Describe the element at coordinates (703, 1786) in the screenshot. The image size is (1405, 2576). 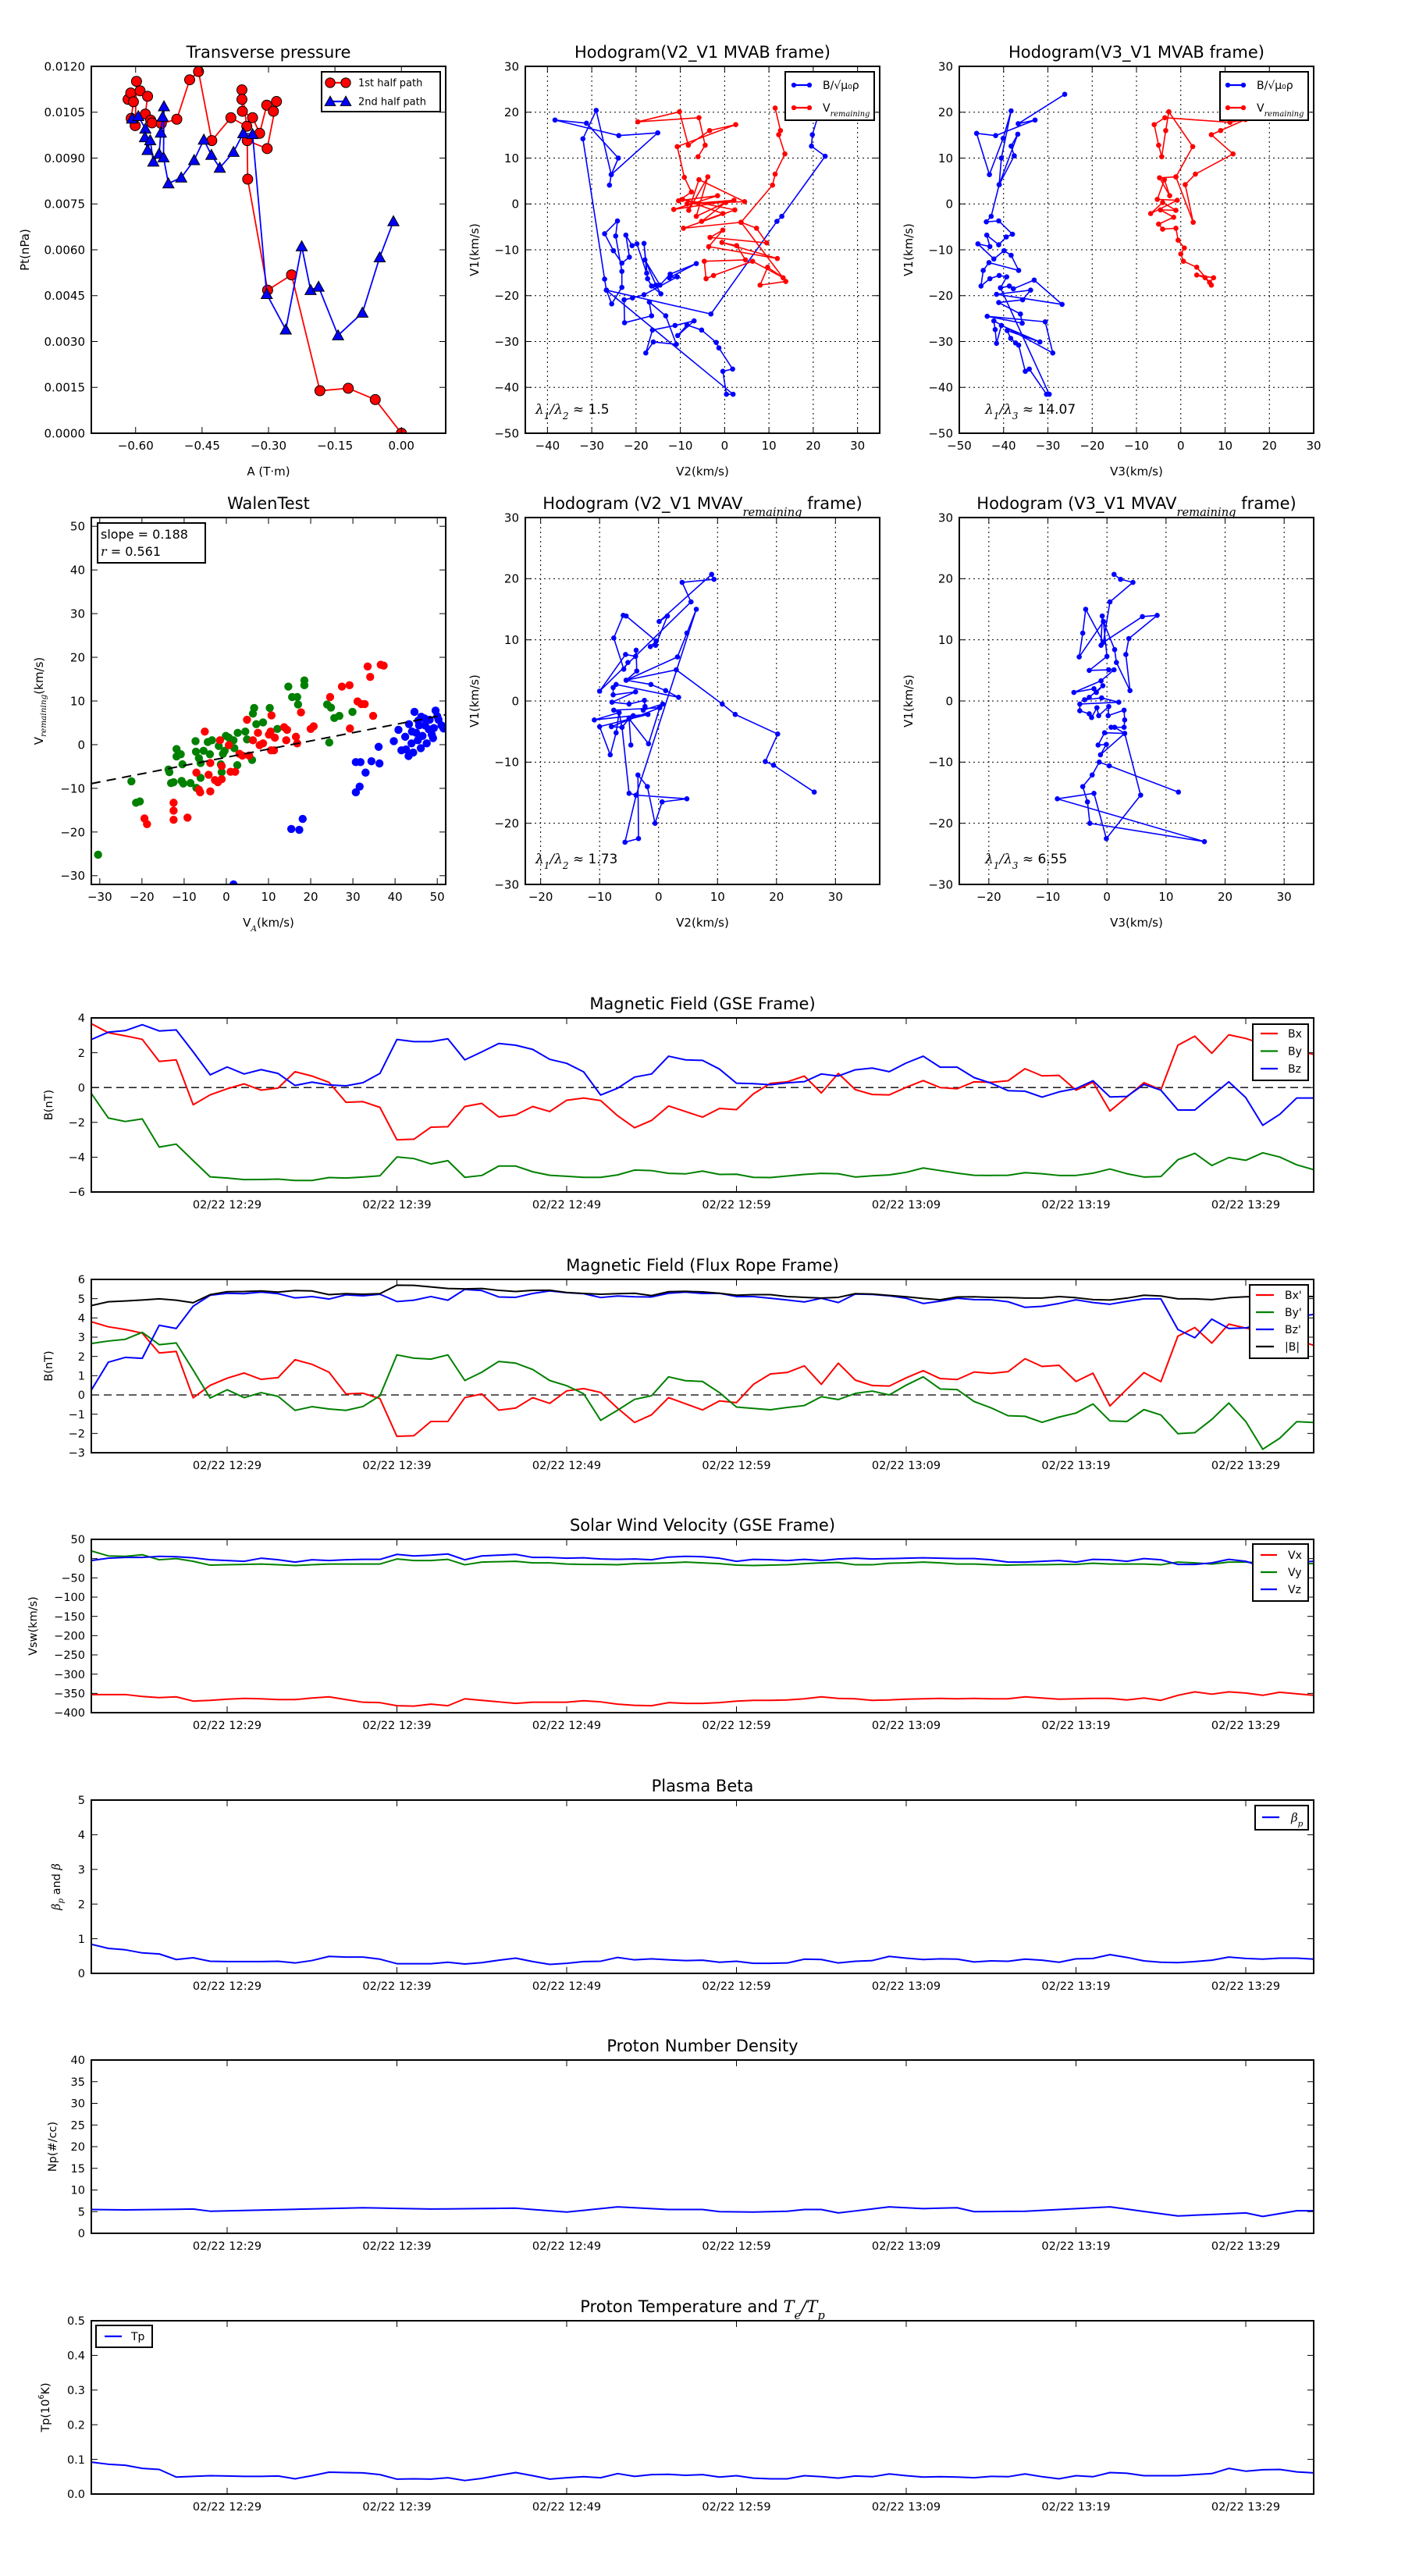
I see `chart-title: Plasma Beta` at that location.